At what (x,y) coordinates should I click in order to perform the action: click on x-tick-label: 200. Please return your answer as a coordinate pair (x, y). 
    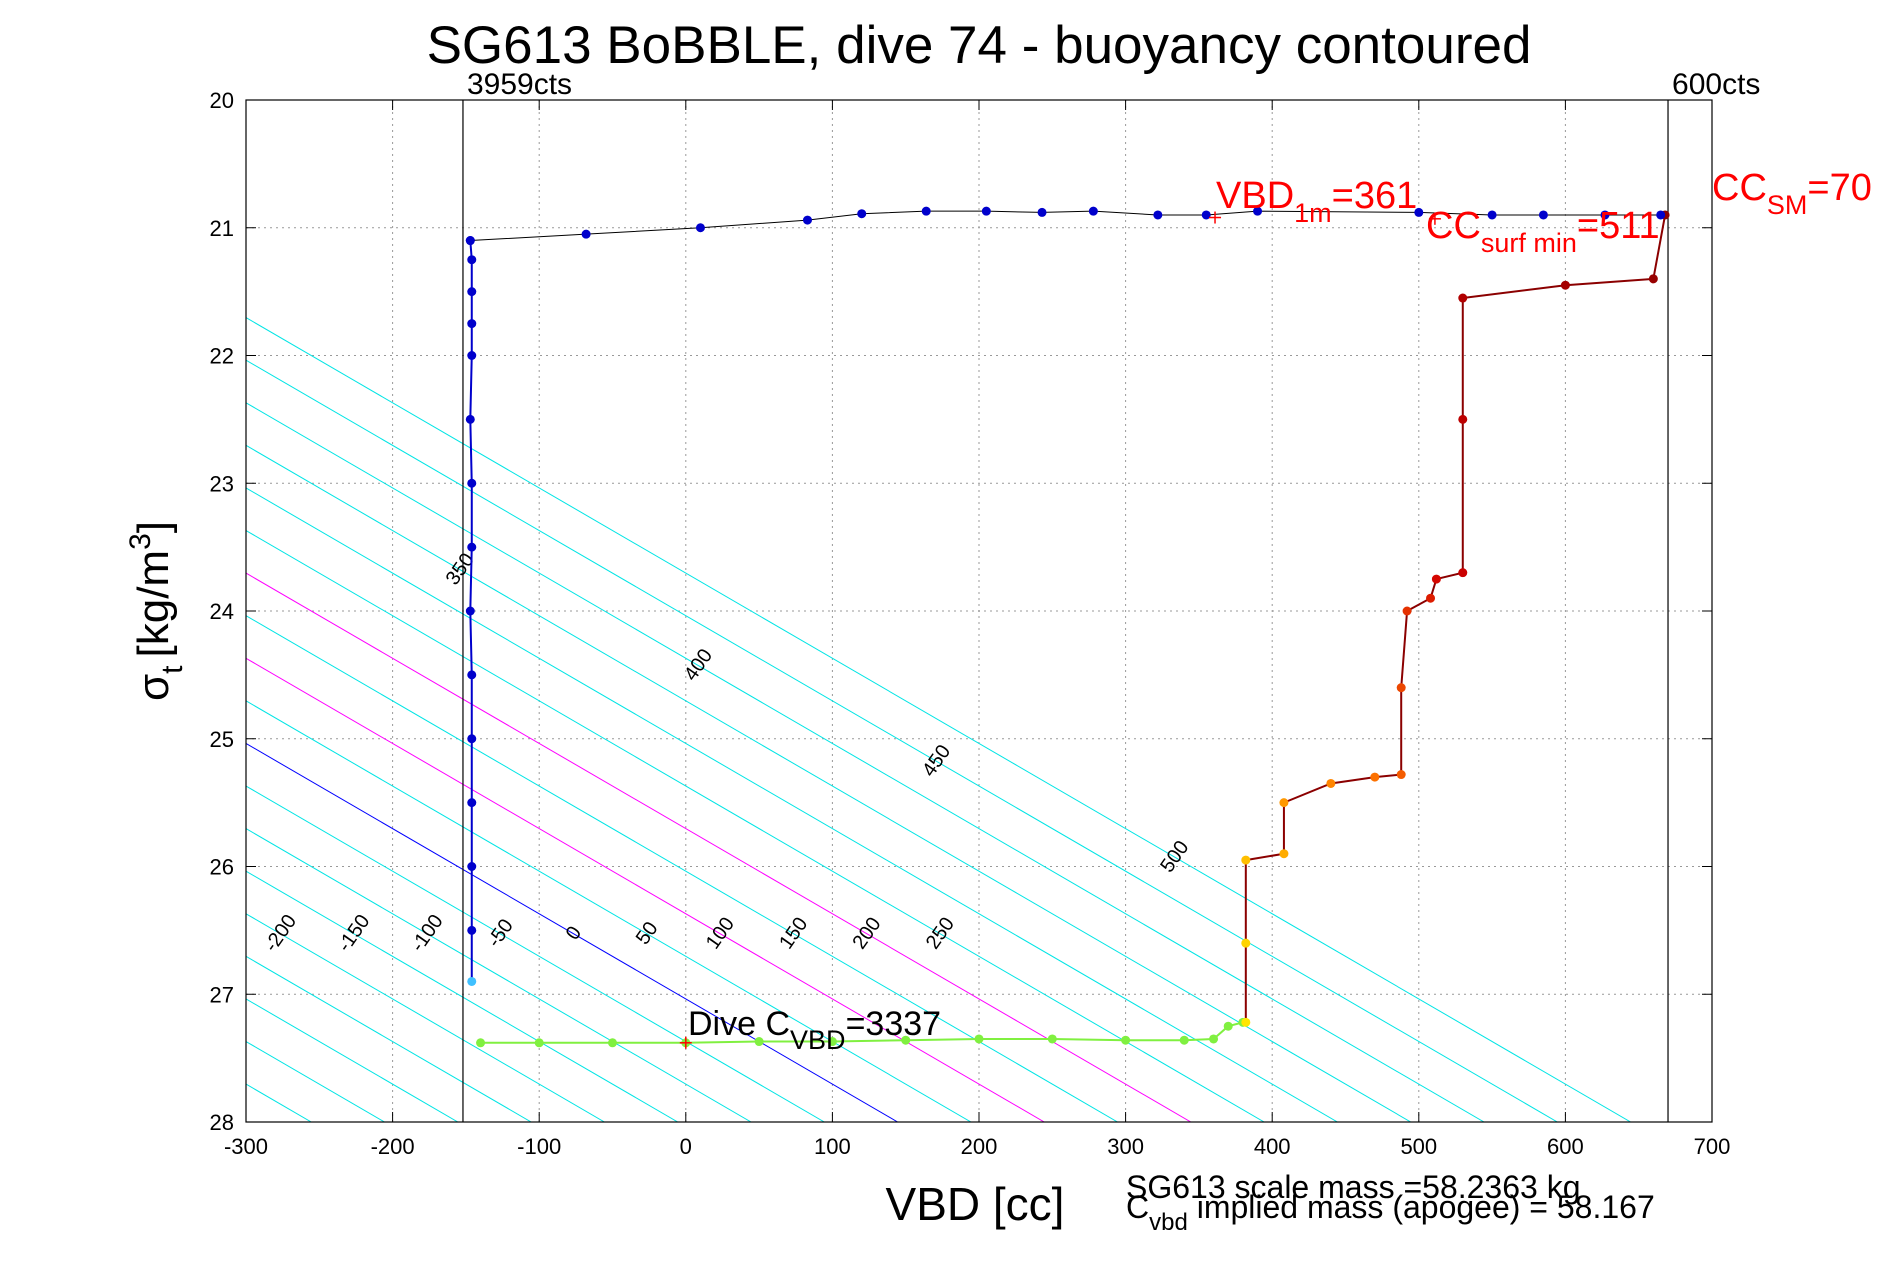
    Looking at the image, I should click on (979, 1146).